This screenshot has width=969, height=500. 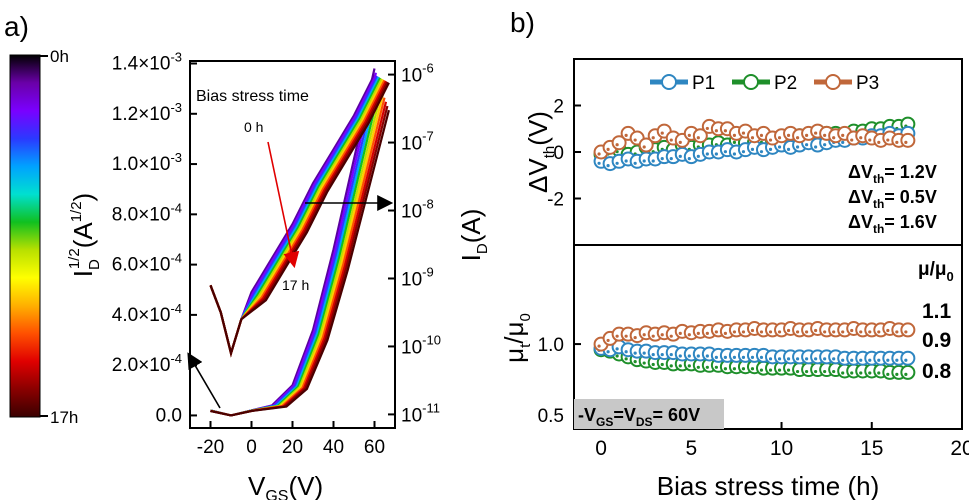 I want to click on dvth-annotation-p3: ΔVth= 0.5V, so click(x=892, y=199).